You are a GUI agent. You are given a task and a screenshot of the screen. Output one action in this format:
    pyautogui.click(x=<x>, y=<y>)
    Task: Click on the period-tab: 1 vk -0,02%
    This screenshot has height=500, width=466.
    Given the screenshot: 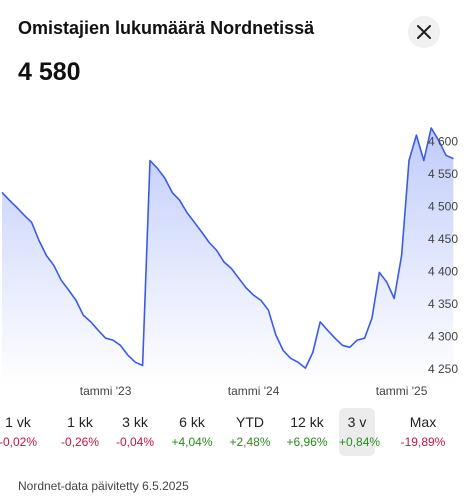 What is the action you would take?
    pyautogui.click(x=21, y=432)
    